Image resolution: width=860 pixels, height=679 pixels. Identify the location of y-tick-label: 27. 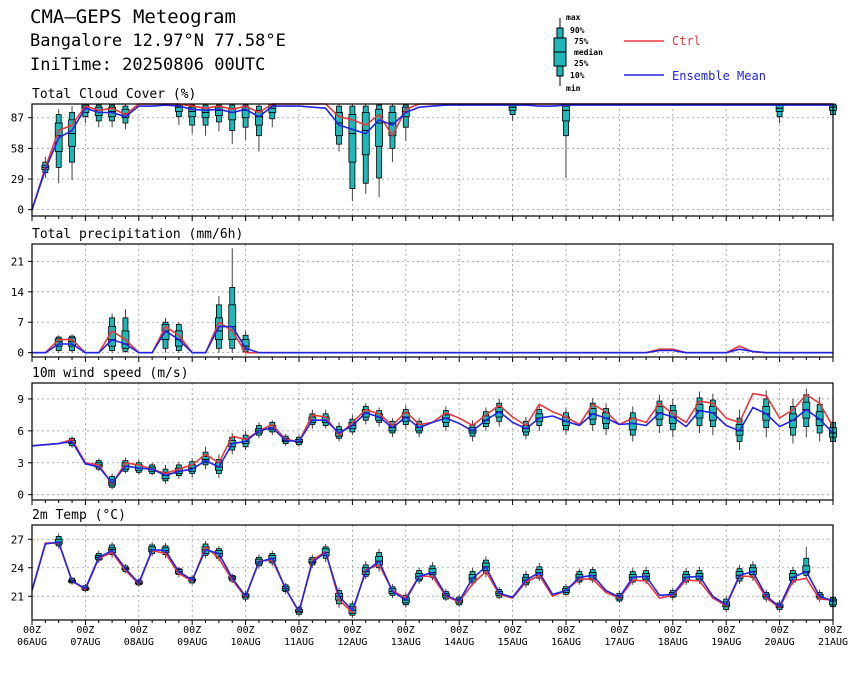
(17, 539).